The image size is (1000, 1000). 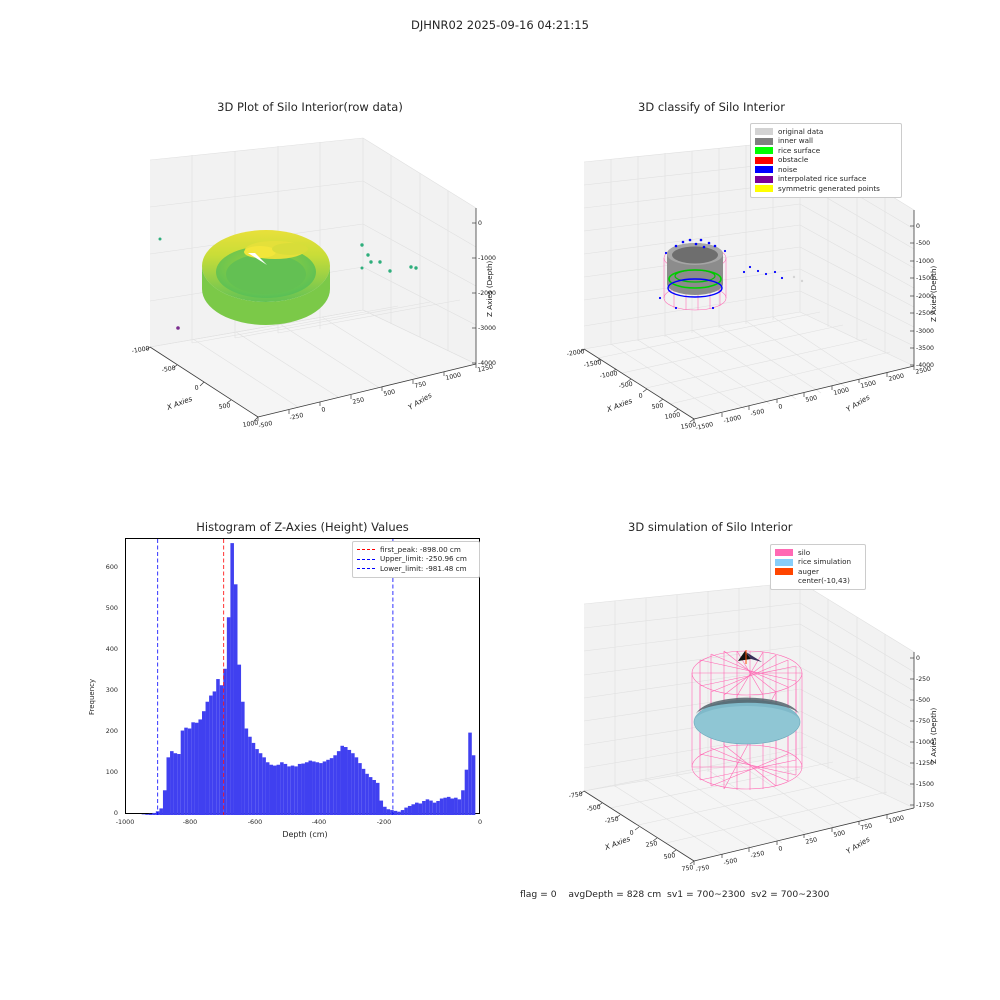 I want to click on legend-swatch-auger, so click(x=784, y=572).